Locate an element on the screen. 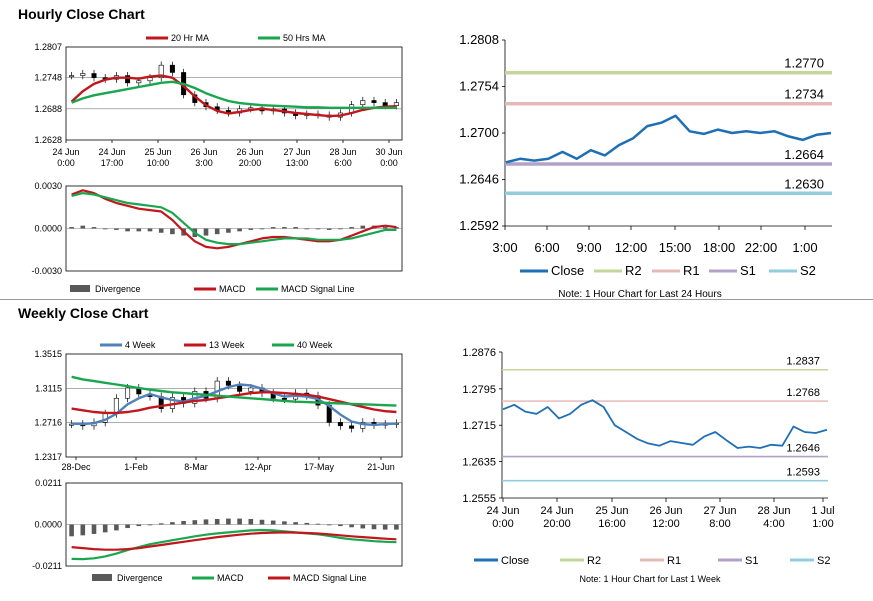 The image size is (873, 601). hourly_candles-legend-1-label: 50 Hrs MA is located at coordinates (304, 38).